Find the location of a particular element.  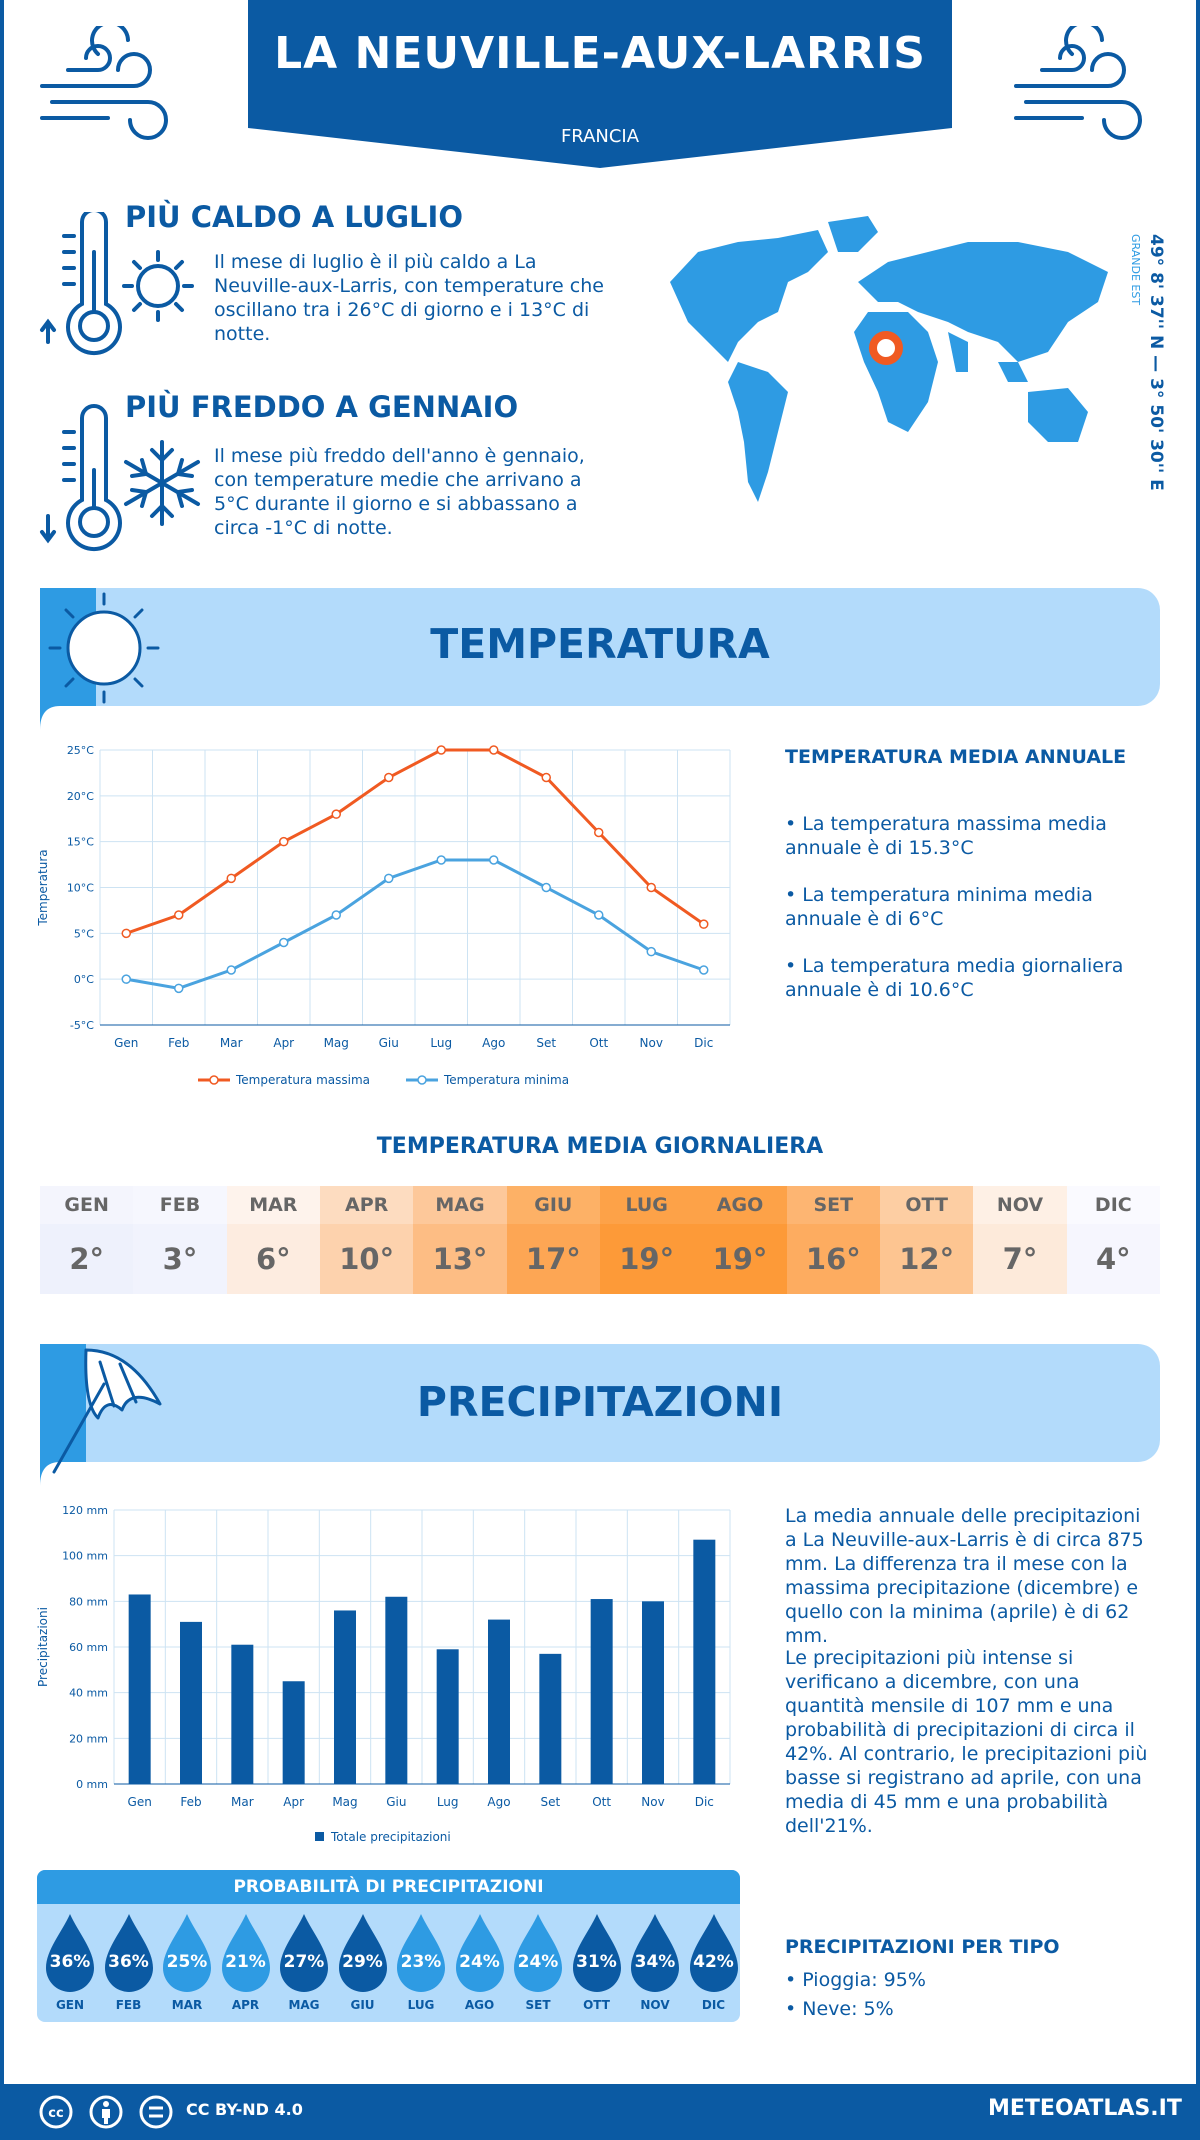

y-axis-title: Temperatura is located at coordinates (43, 887).